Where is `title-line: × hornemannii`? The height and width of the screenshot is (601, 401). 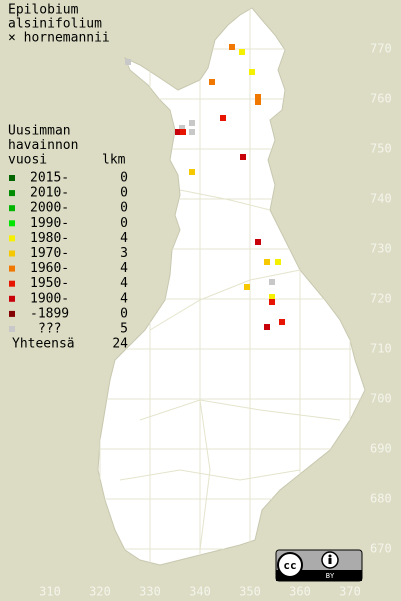
title-line: × hornemannii is located at coordinates (59, 38).